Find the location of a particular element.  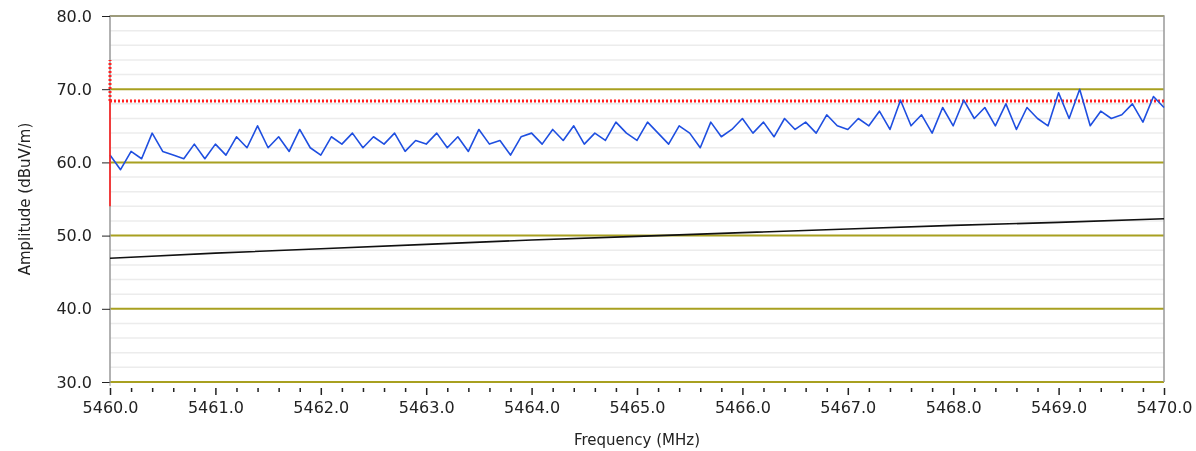

x-tick-label: 5462.0 is located at coordinates (321, 408).